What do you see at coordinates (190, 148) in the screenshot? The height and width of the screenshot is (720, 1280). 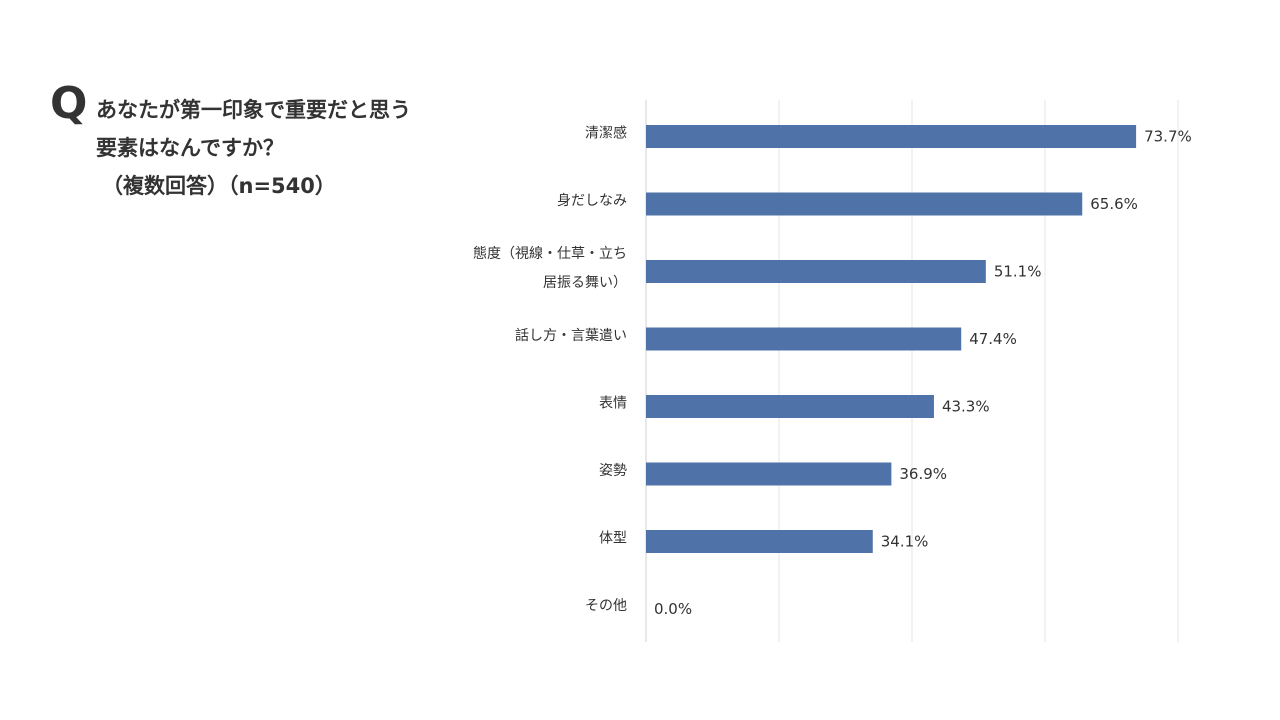 I see `question-line-2: 要素はなんですか？` at bounding box center [190, 148].